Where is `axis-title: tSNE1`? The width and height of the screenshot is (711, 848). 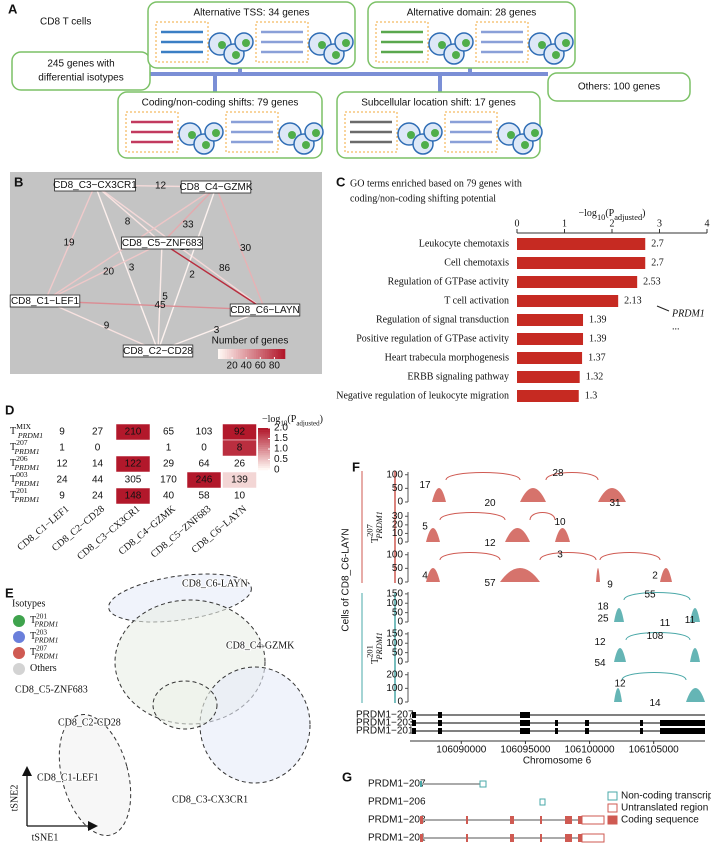 axis-title: tSNE1 is located at coordinates (45, 837).